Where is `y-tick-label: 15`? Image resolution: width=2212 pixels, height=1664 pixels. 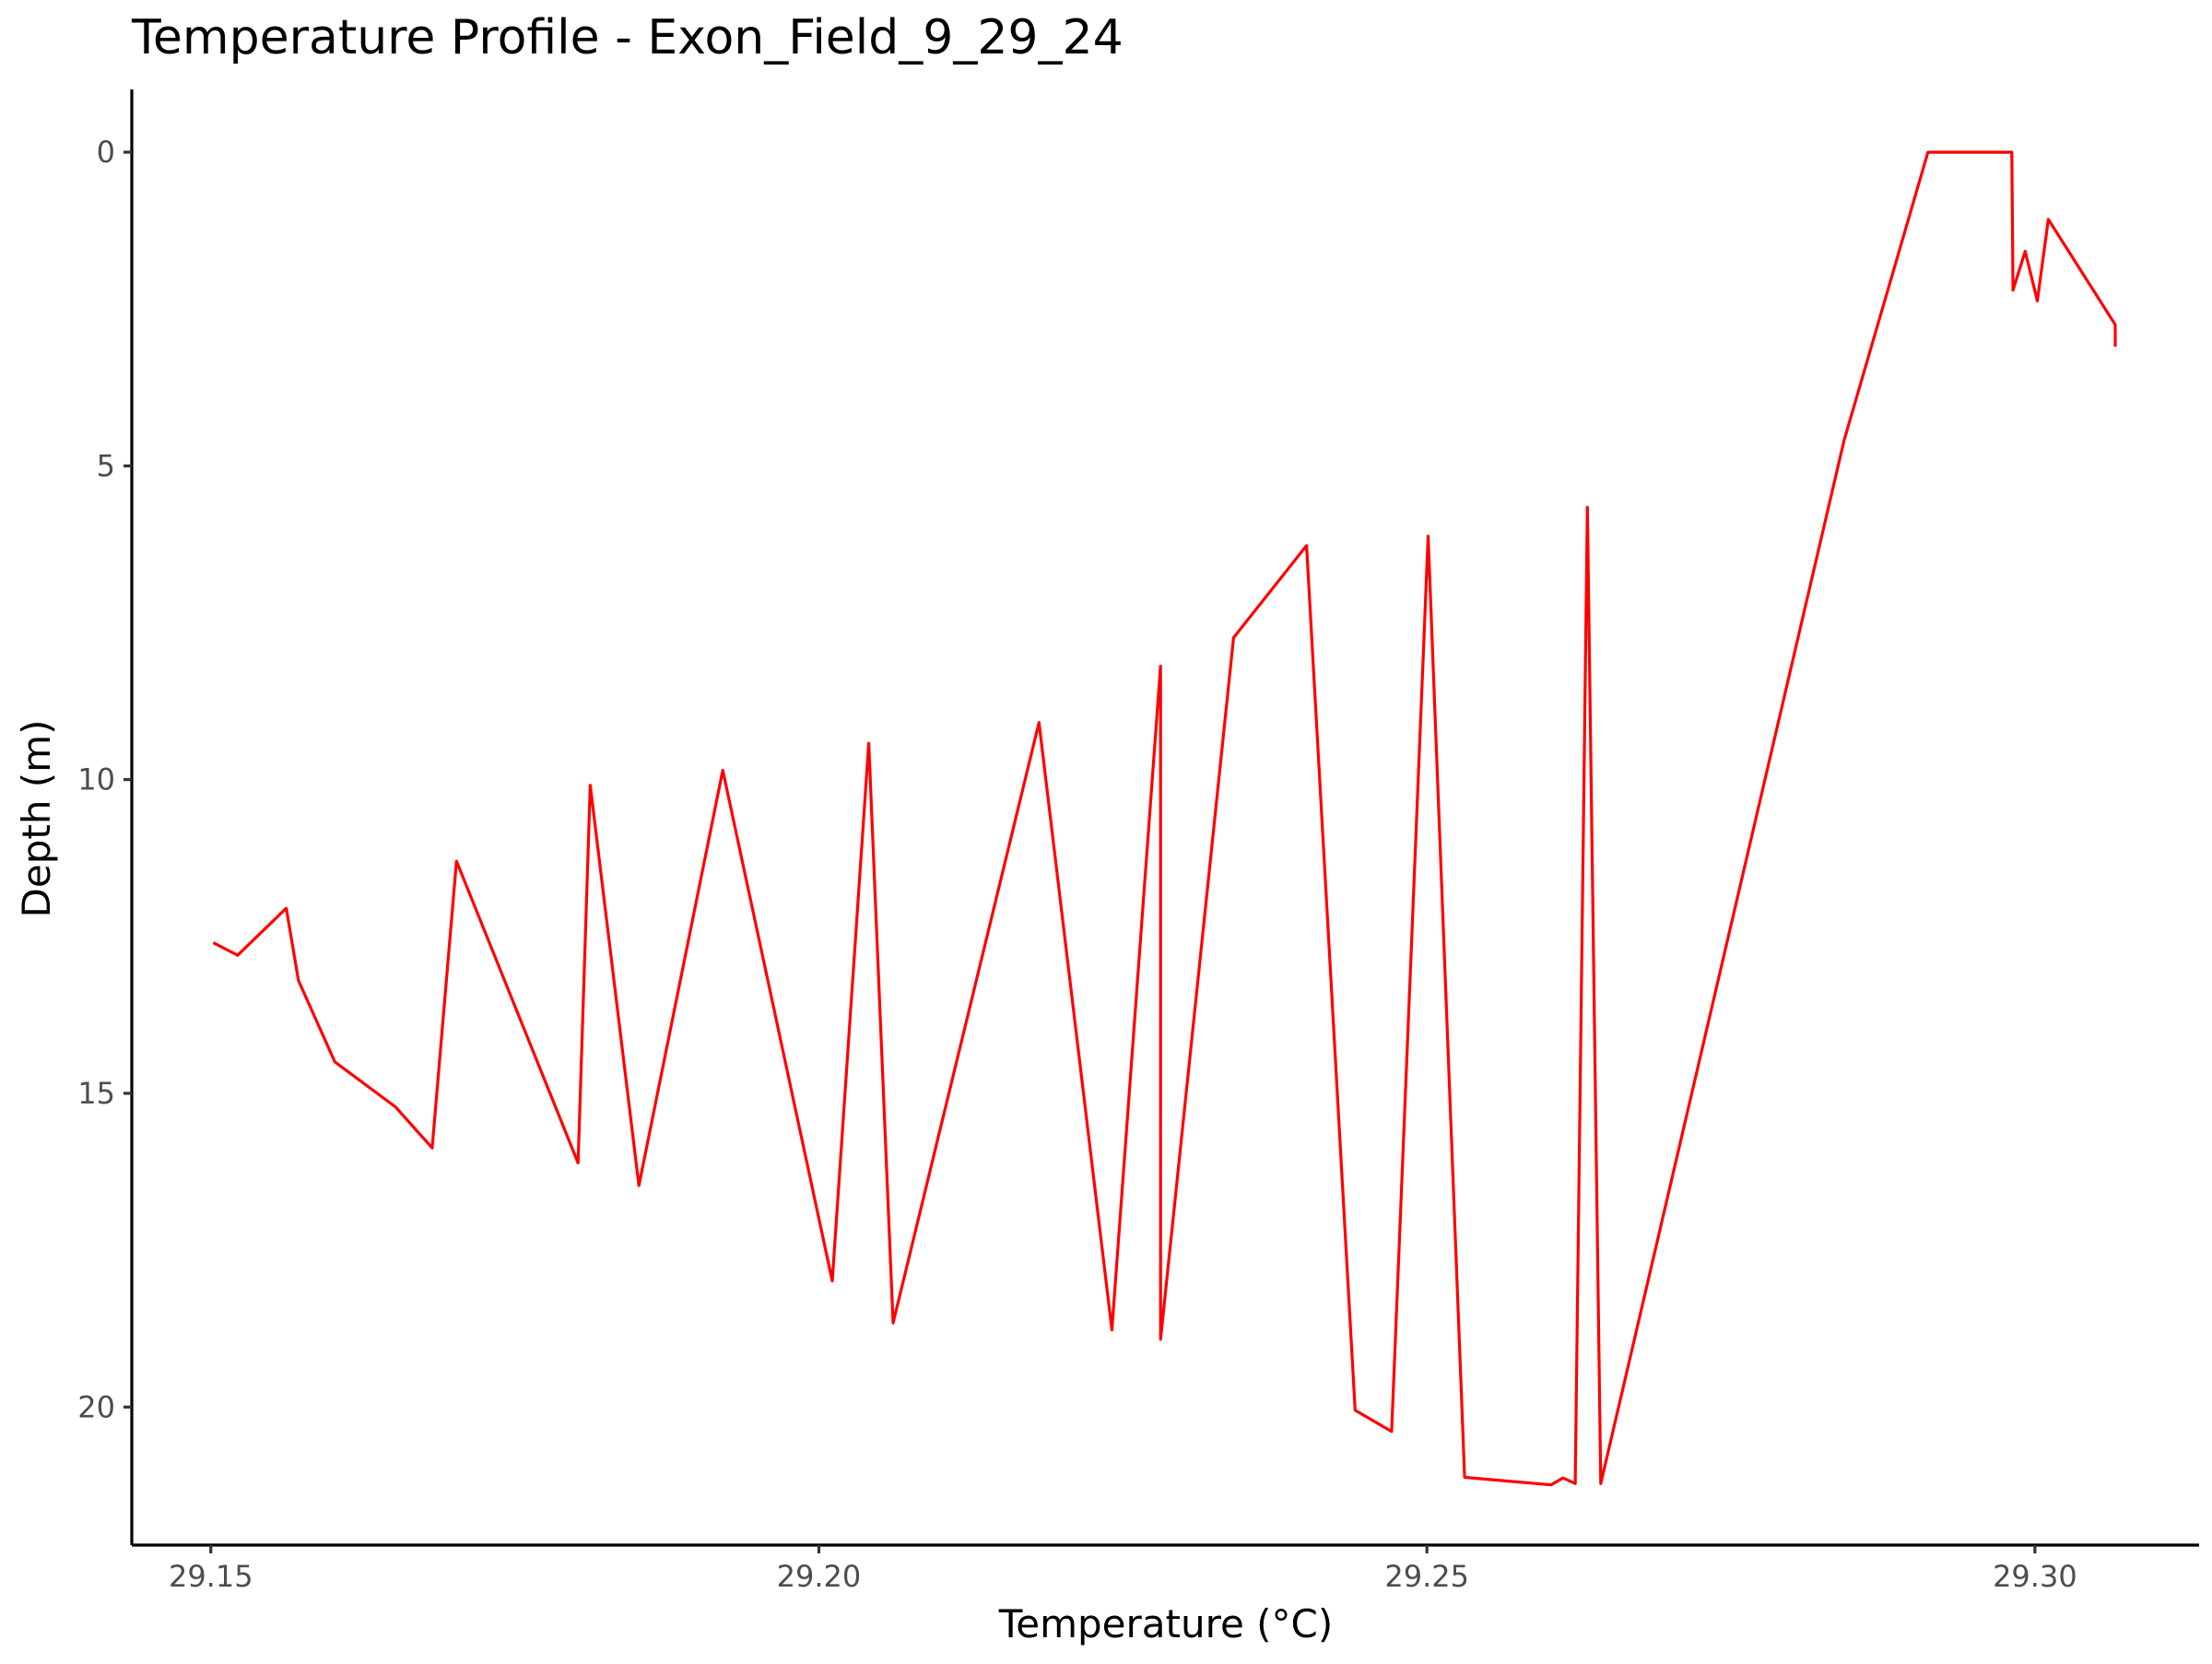 y-tick-label: 15 is located at coordinates (96, 1093).